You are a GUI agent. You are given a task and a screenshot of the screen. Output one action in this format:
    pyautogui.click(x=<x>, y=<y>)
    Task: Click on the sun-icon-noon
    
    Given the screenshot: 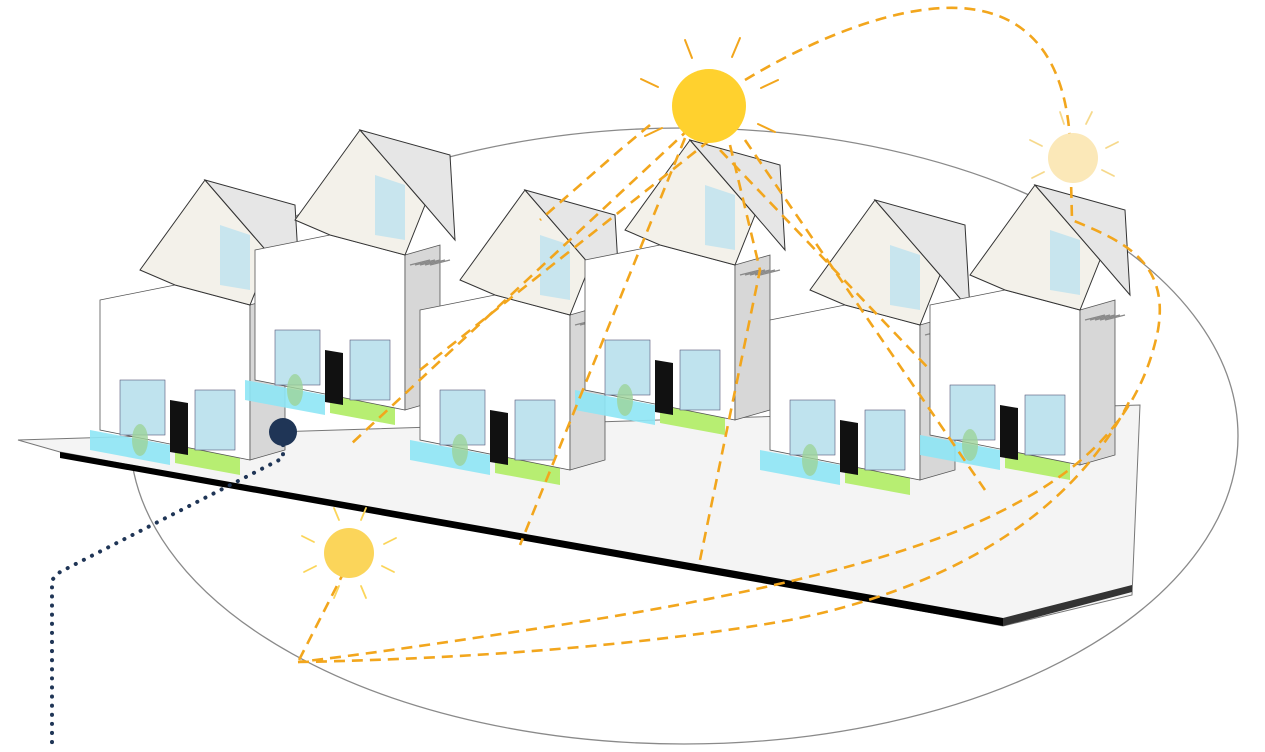 What is the action you would take?
    pyautogui.click(x=709, y=90)
    